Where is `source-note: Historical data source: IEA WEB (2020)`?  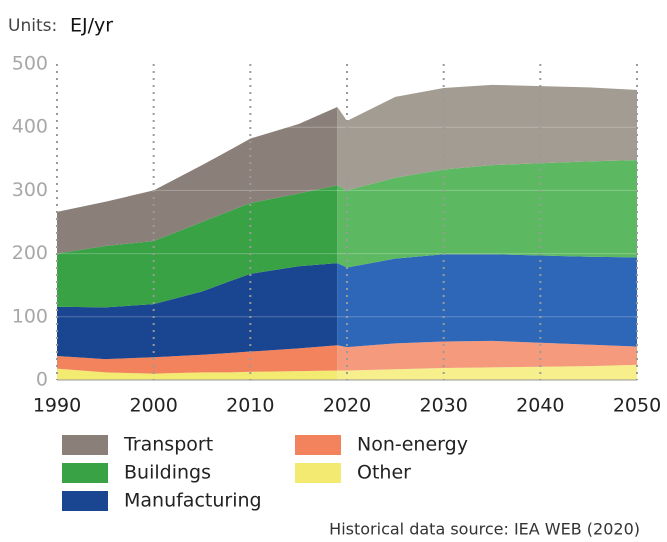 source-note: Historical data source: IEA WEB (2020) is located at coordinates (484, 529).